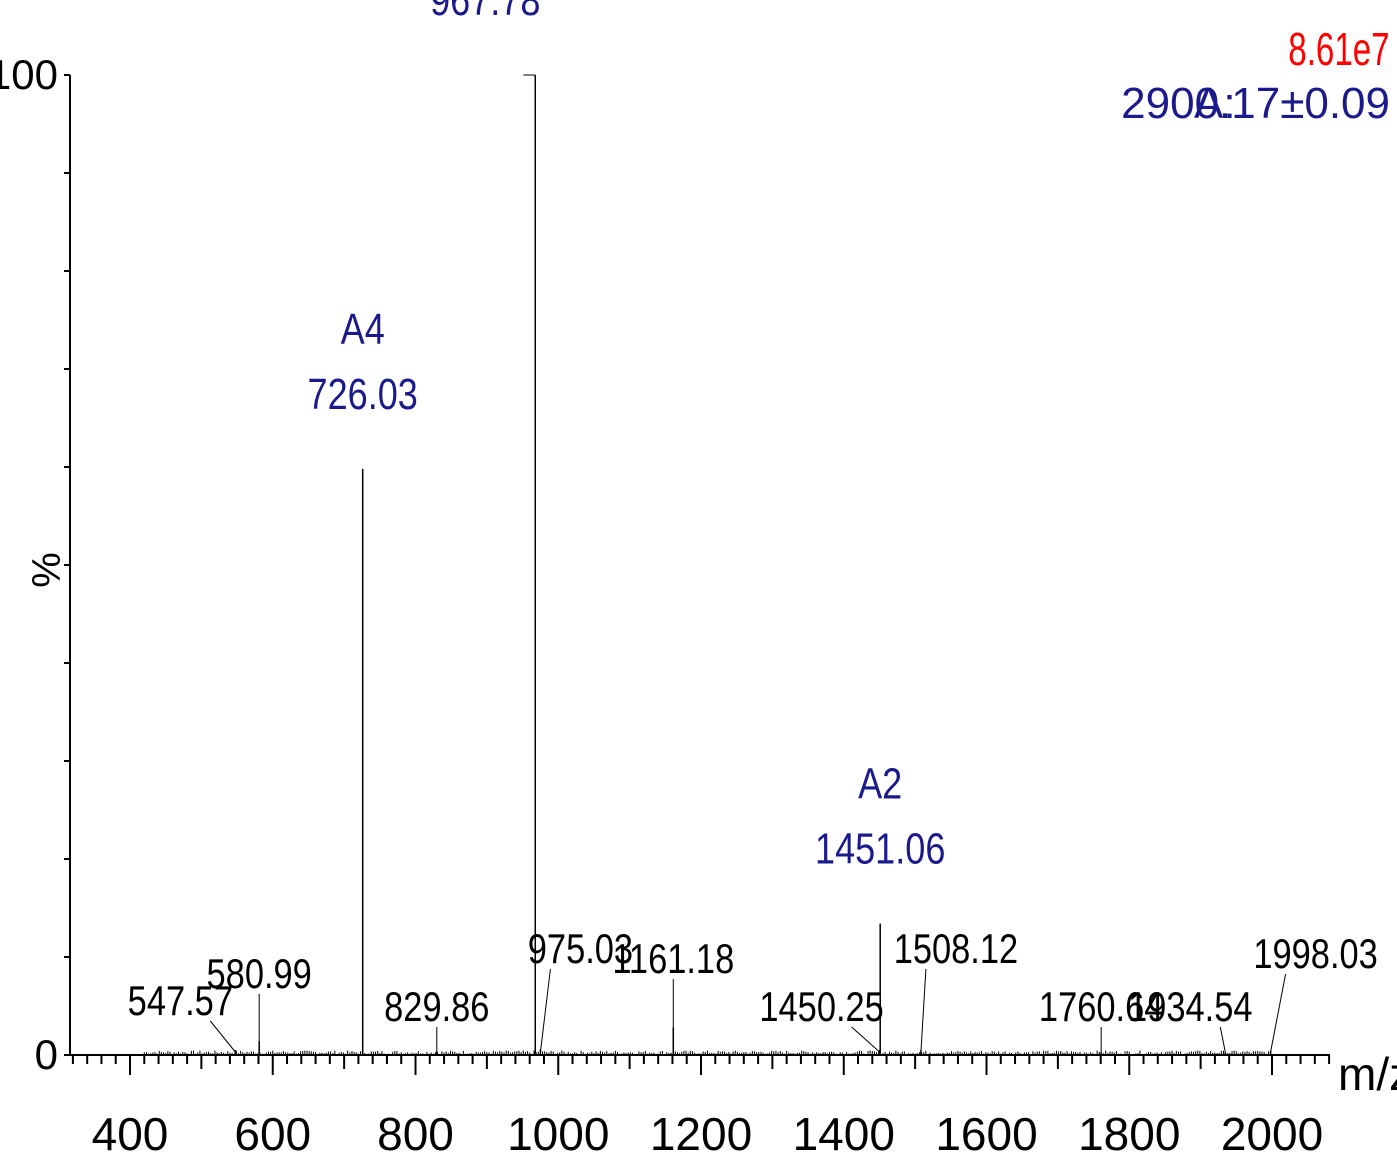 The height and width of the screenshot is (1165, 1397). What do you see at coordinates (707, 1052) in the screenshot?
I see `baseline-noise` at bounding box center [707, 1052].